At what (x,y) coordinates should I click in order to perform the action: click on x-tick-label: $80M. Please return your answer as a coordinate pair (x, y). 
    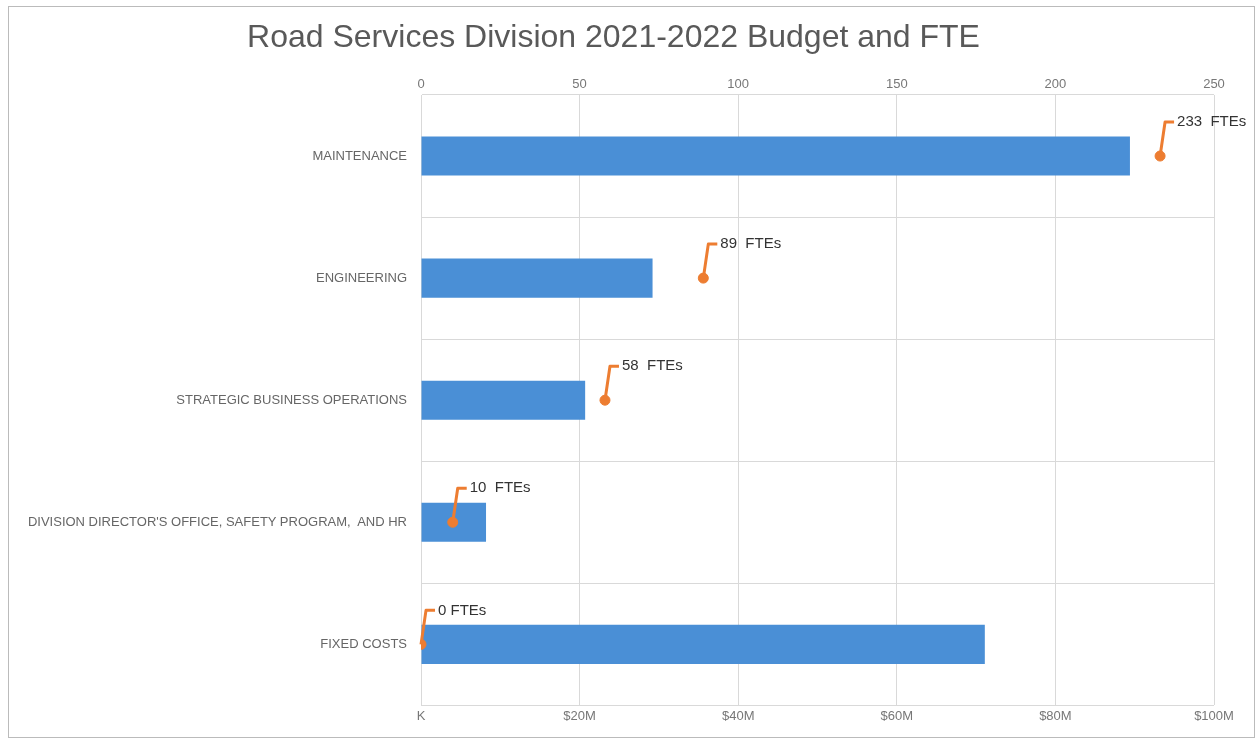
    Looking at the image, I should click on (1055, 715).